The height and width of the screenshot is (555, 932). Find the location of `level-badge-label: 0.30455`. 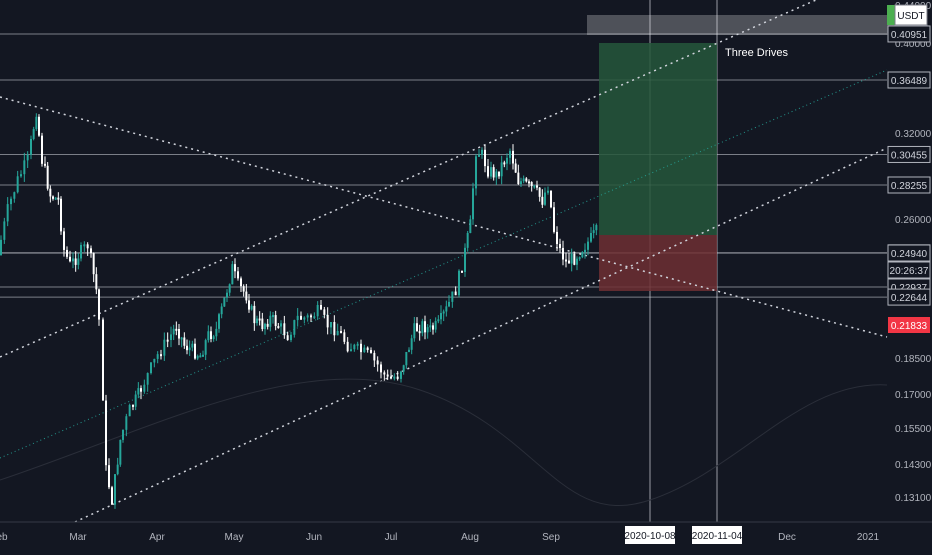

level-badge-label: 0.30455 is located at coordinates (909, 155).